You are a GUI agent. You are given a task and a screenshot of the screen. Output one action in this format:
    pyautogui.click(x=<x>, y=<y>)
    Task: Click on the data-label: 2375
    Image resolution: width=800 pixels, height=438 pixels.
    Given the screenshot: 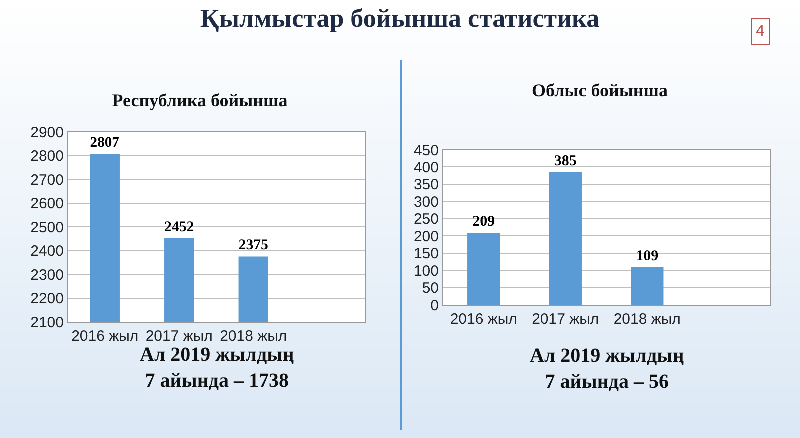 What is the action you would take?
    pyautogui.click(x=253, y=246)
    